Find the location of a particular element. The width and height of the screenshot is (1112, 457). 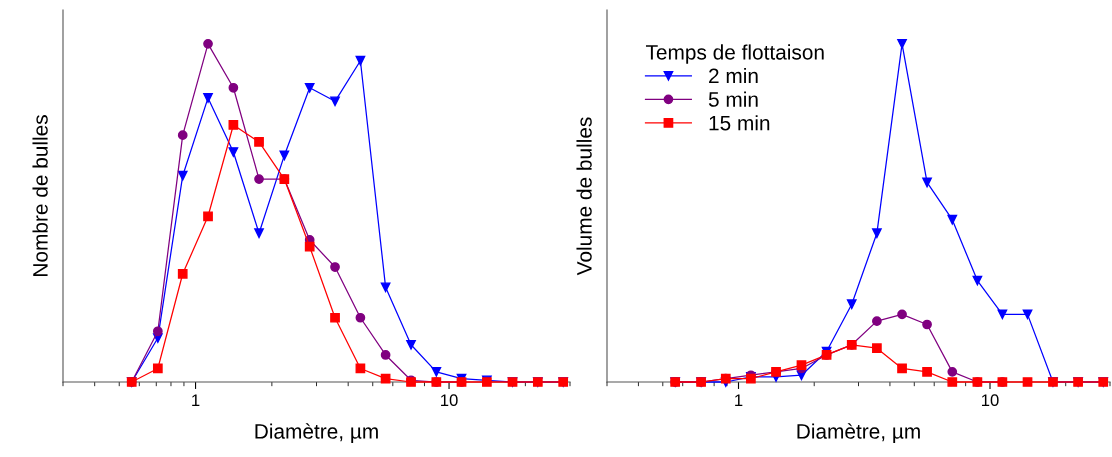

y-axis-title: Volume de bulles is located at coordinates (584, 196).